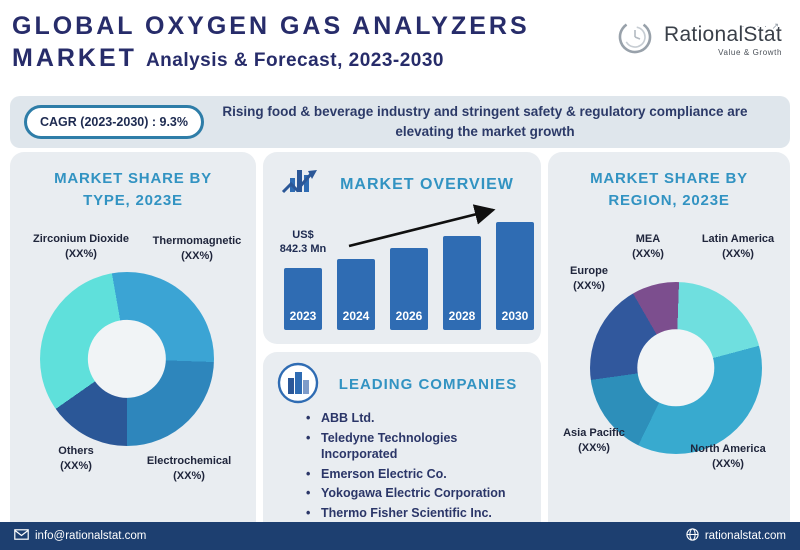  Describe the element at coordinates (594, 440) in the screenshot. I see `label-asia-pacific: Asia Pacific (XX%)` at that location.